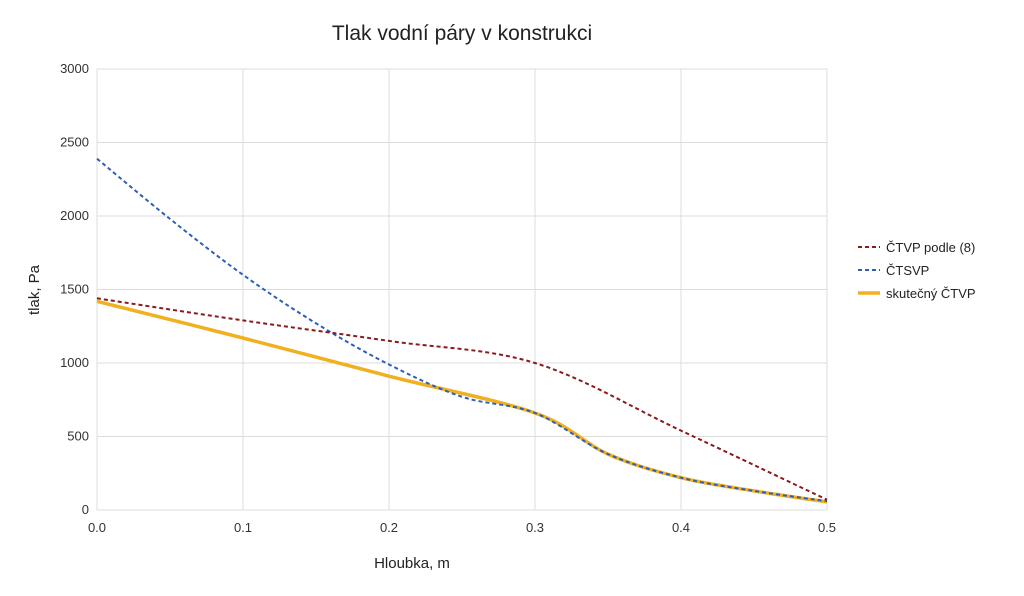 This screenshot has width=1024, height=596. I want to click on legend-label-0: ČTVP podle (8), so click(930, 247).